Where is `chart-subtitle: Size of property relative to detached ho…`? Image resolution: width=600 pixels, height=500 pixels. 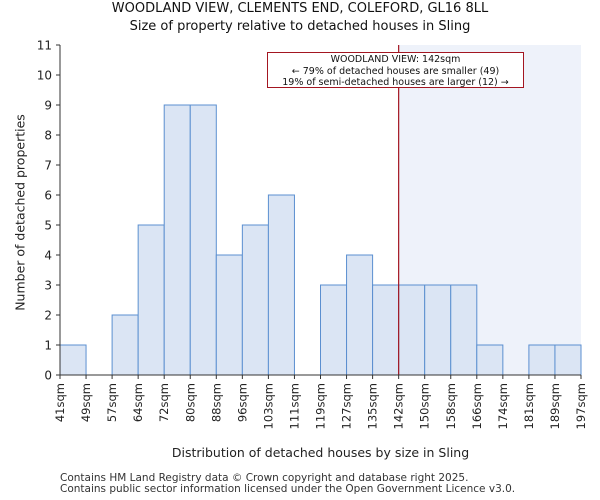 chart-subtitle: Size of property relative to detached ho… is located at coordinates (300, 26).